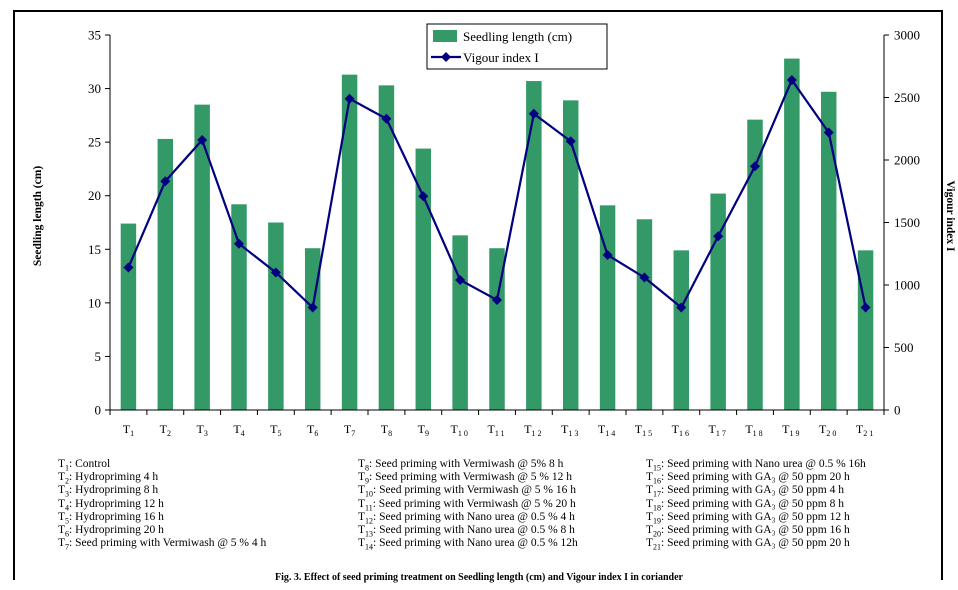  What do you see at coordinates (202, 140) in the screenshot?
I see `vigour-marker-t3` at bounding box center [202, 140].